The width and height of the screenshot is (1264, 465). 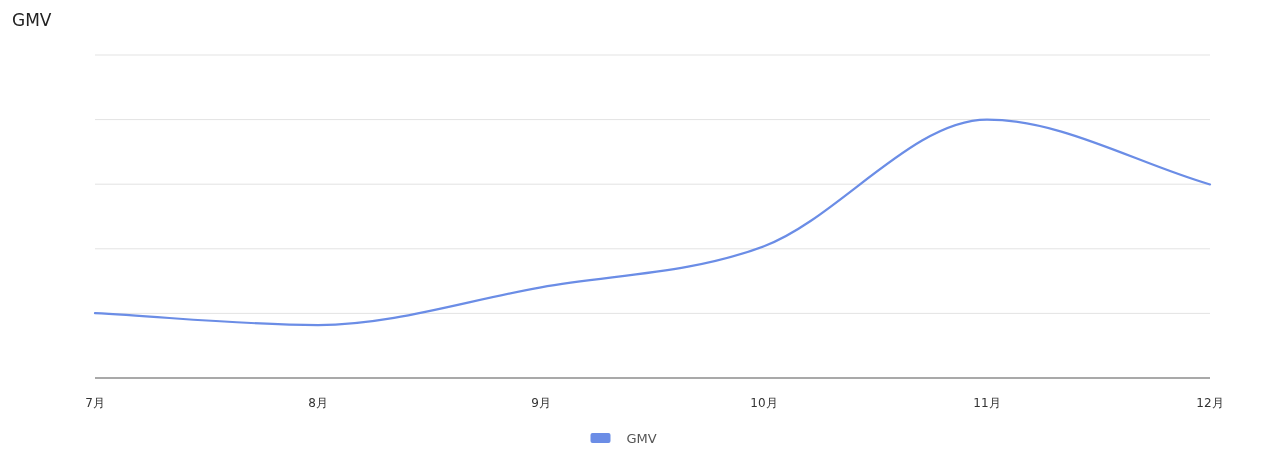 I want to click on legend-label: GMV, so click(x=641, y=438).